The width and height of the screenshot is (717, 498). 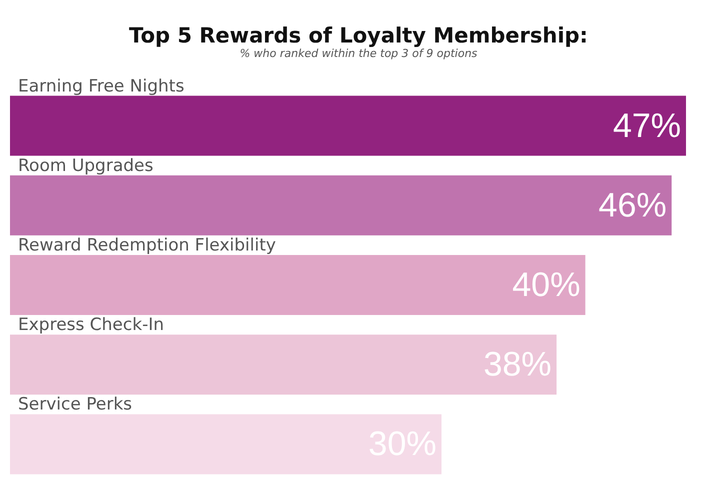 I want to click on y-tick-label: Reward Redemption Flexibility, so click(x=147, y=246).